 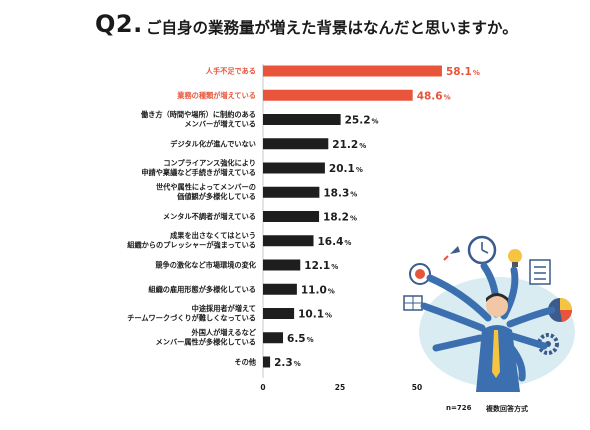 I want to click on answer-type-note: 複数回答方式, so click(x=507, y=409).